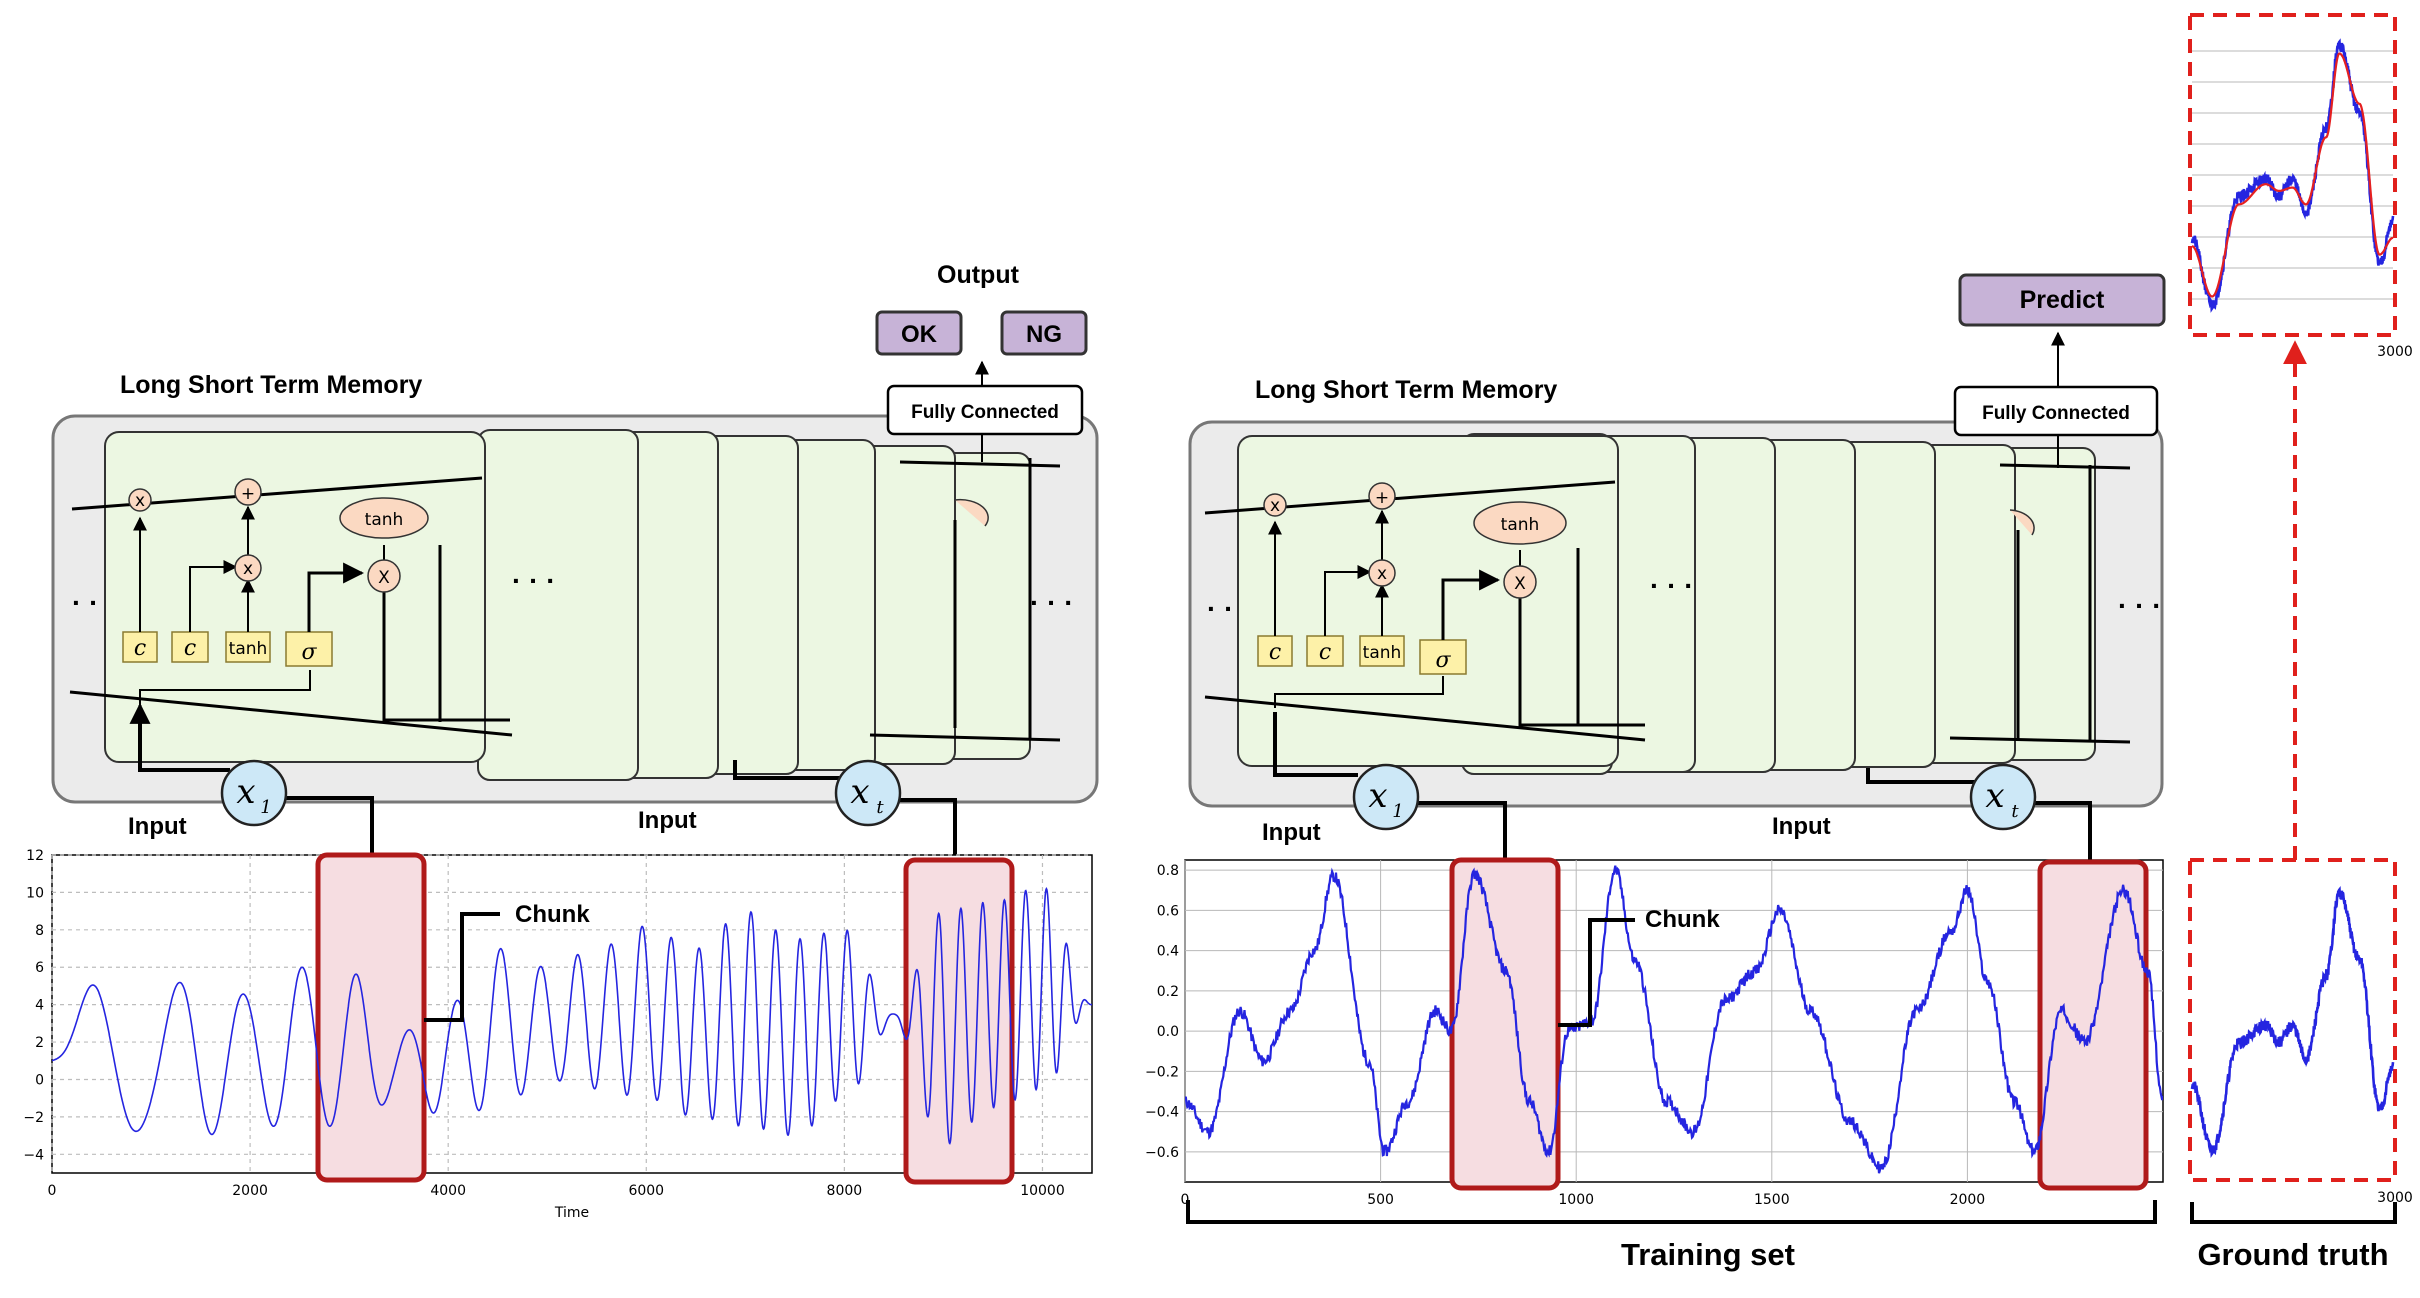 The image size is (2420, 1298). Describe the element at coordinates (1168, 911) in the screenshot. I see `y-tick-label: 0.6` at that location.